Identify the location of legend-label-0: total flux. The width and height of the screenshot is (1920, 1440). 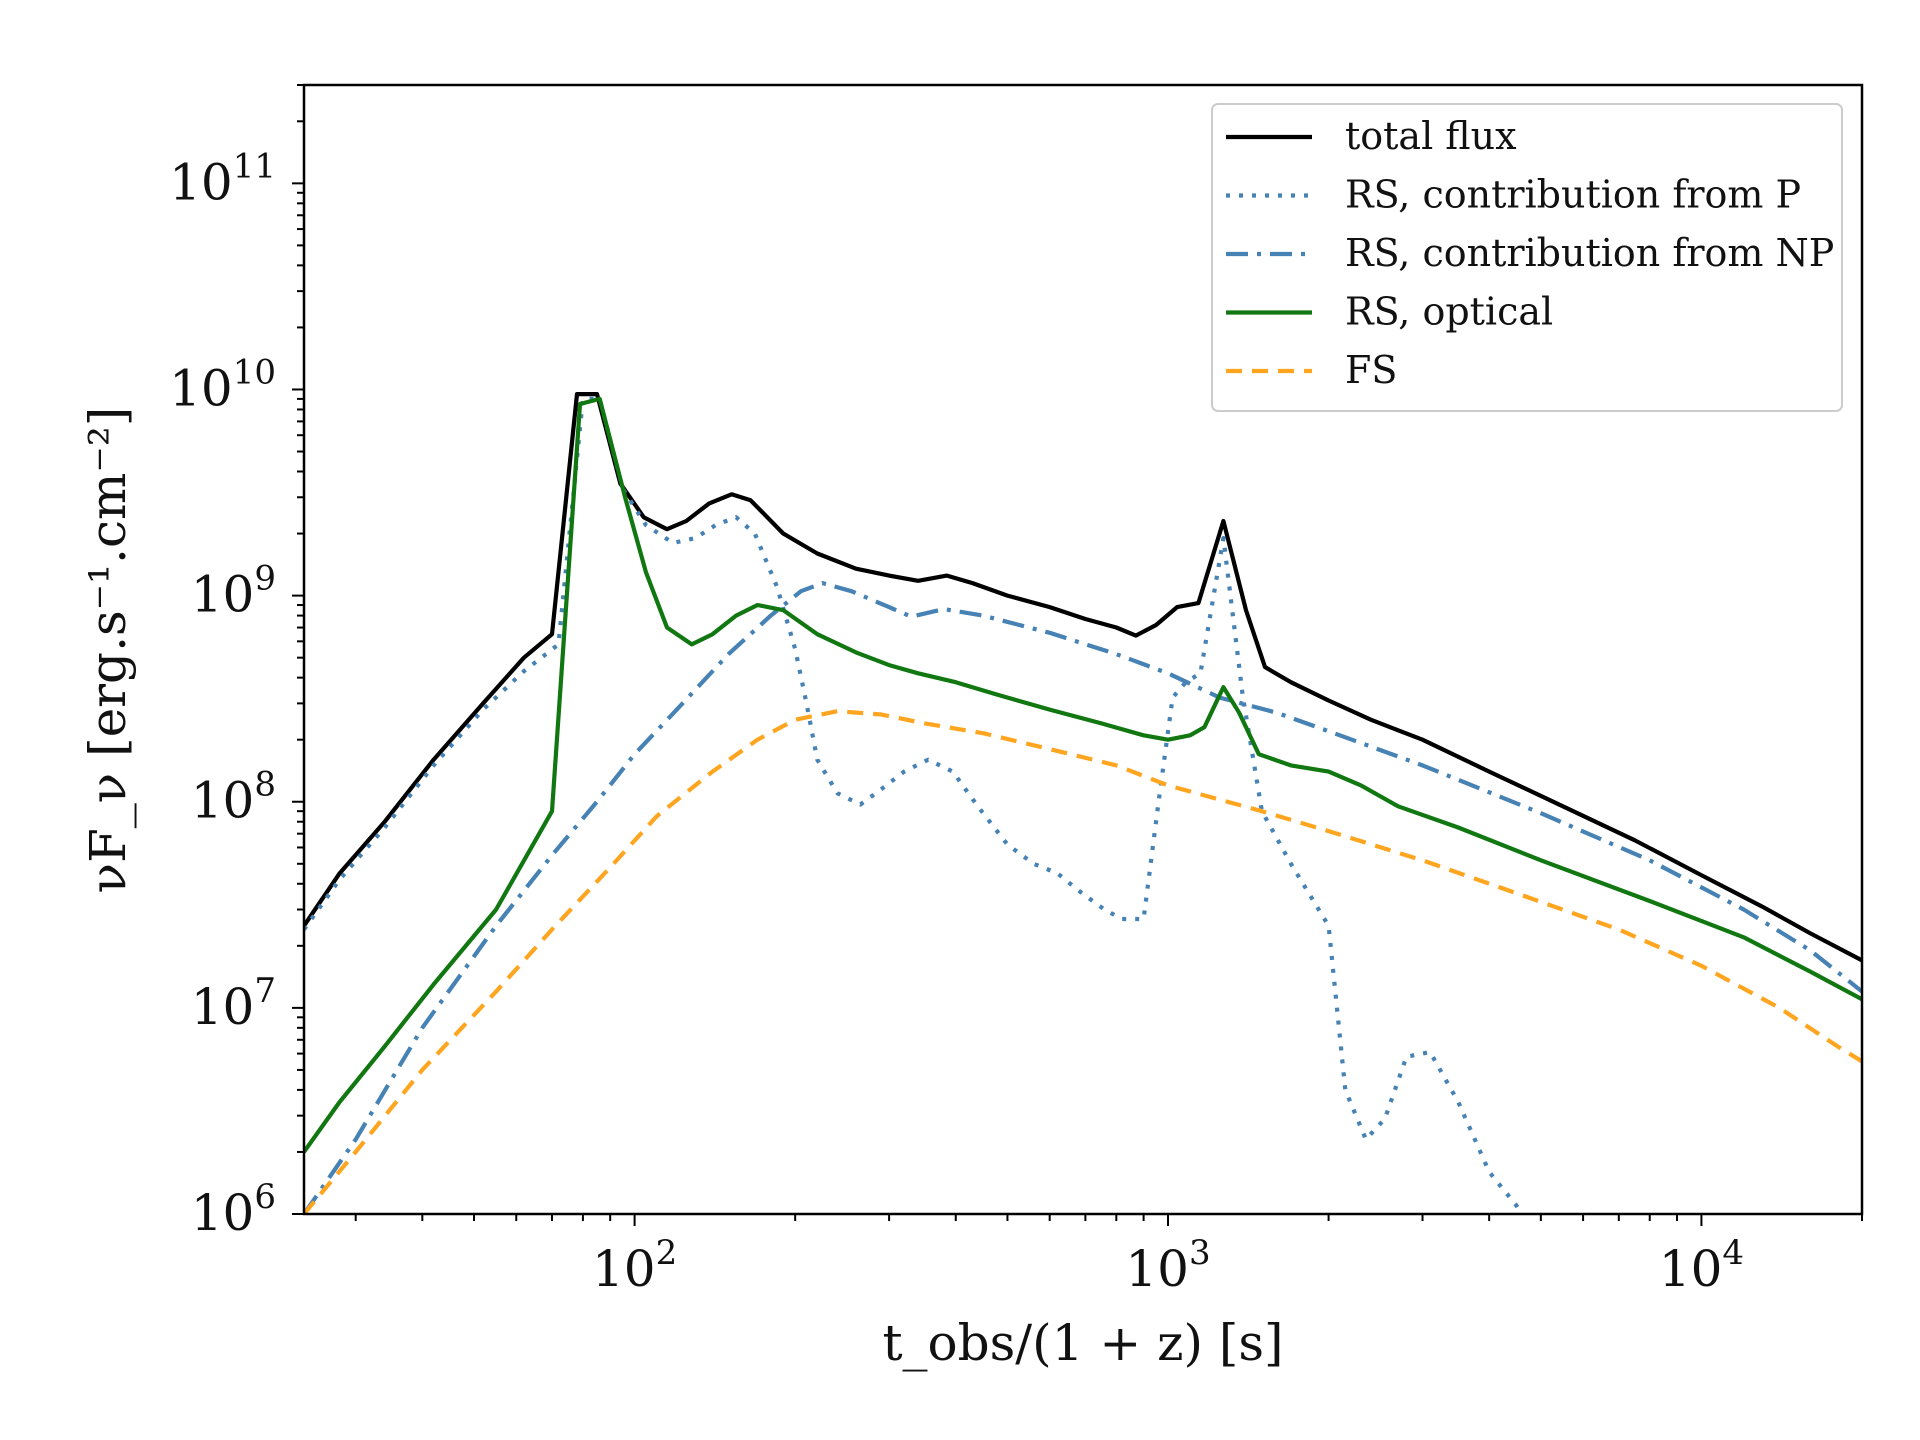
(1431, 136).